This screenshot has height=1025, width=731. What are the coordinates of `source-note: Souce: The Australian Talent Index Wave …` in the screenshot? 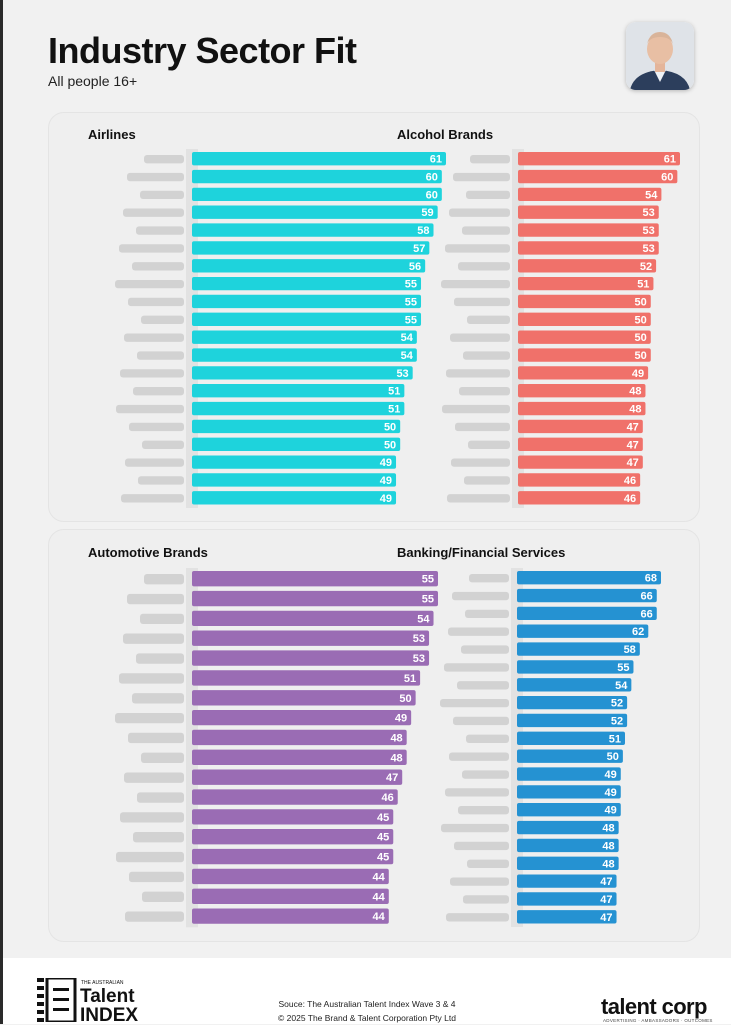 It's located at (367, 1011).